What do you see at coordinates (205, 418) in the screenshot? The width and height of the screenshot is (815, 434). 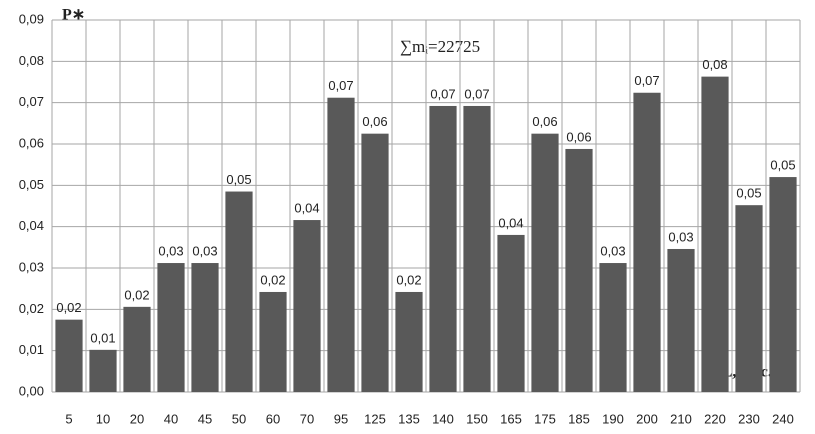 I see `x-tick-label: 45` at bounding box center [205, 418].